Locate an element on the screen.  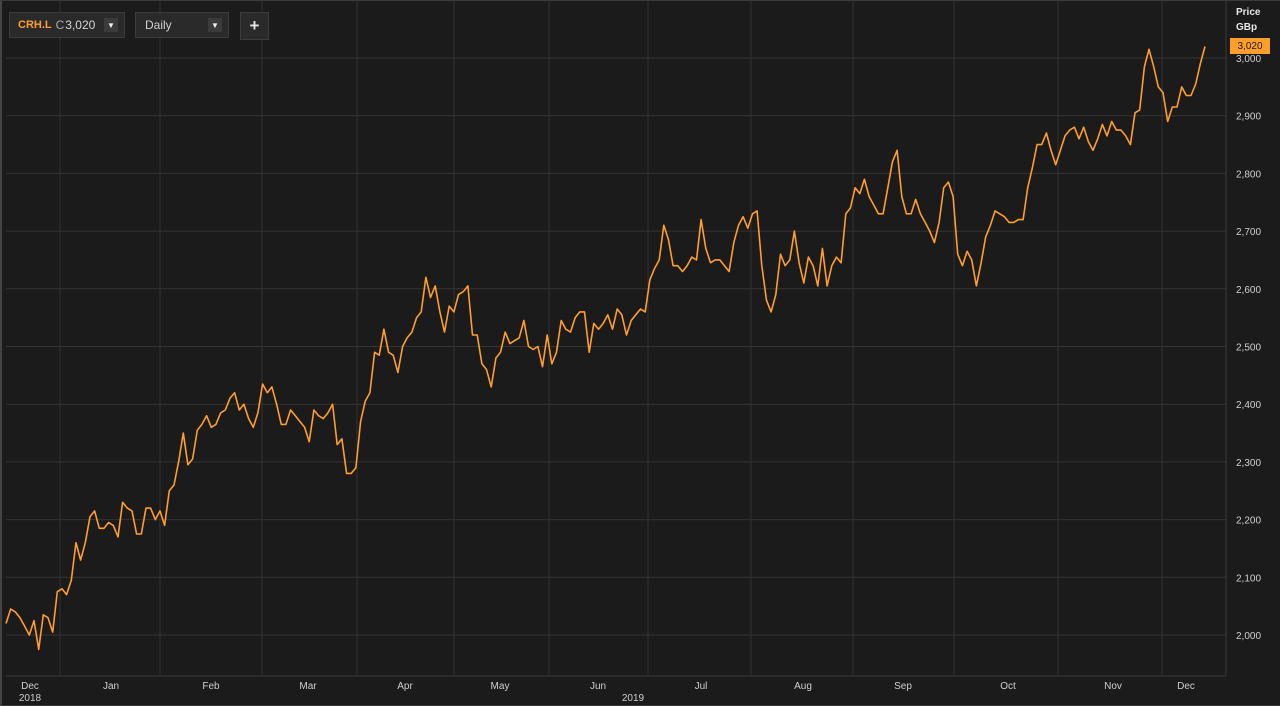
y-tick-label: 2,500 is located at coordinates (1248, 348).